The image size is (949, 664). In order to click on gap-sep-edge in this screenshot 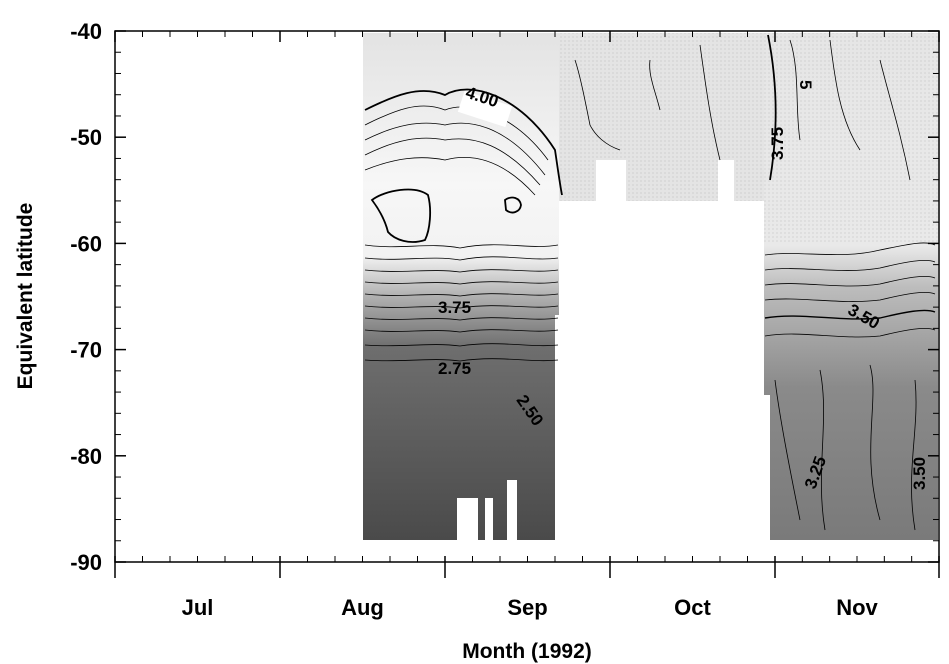, I will do `click(558, 428)`.